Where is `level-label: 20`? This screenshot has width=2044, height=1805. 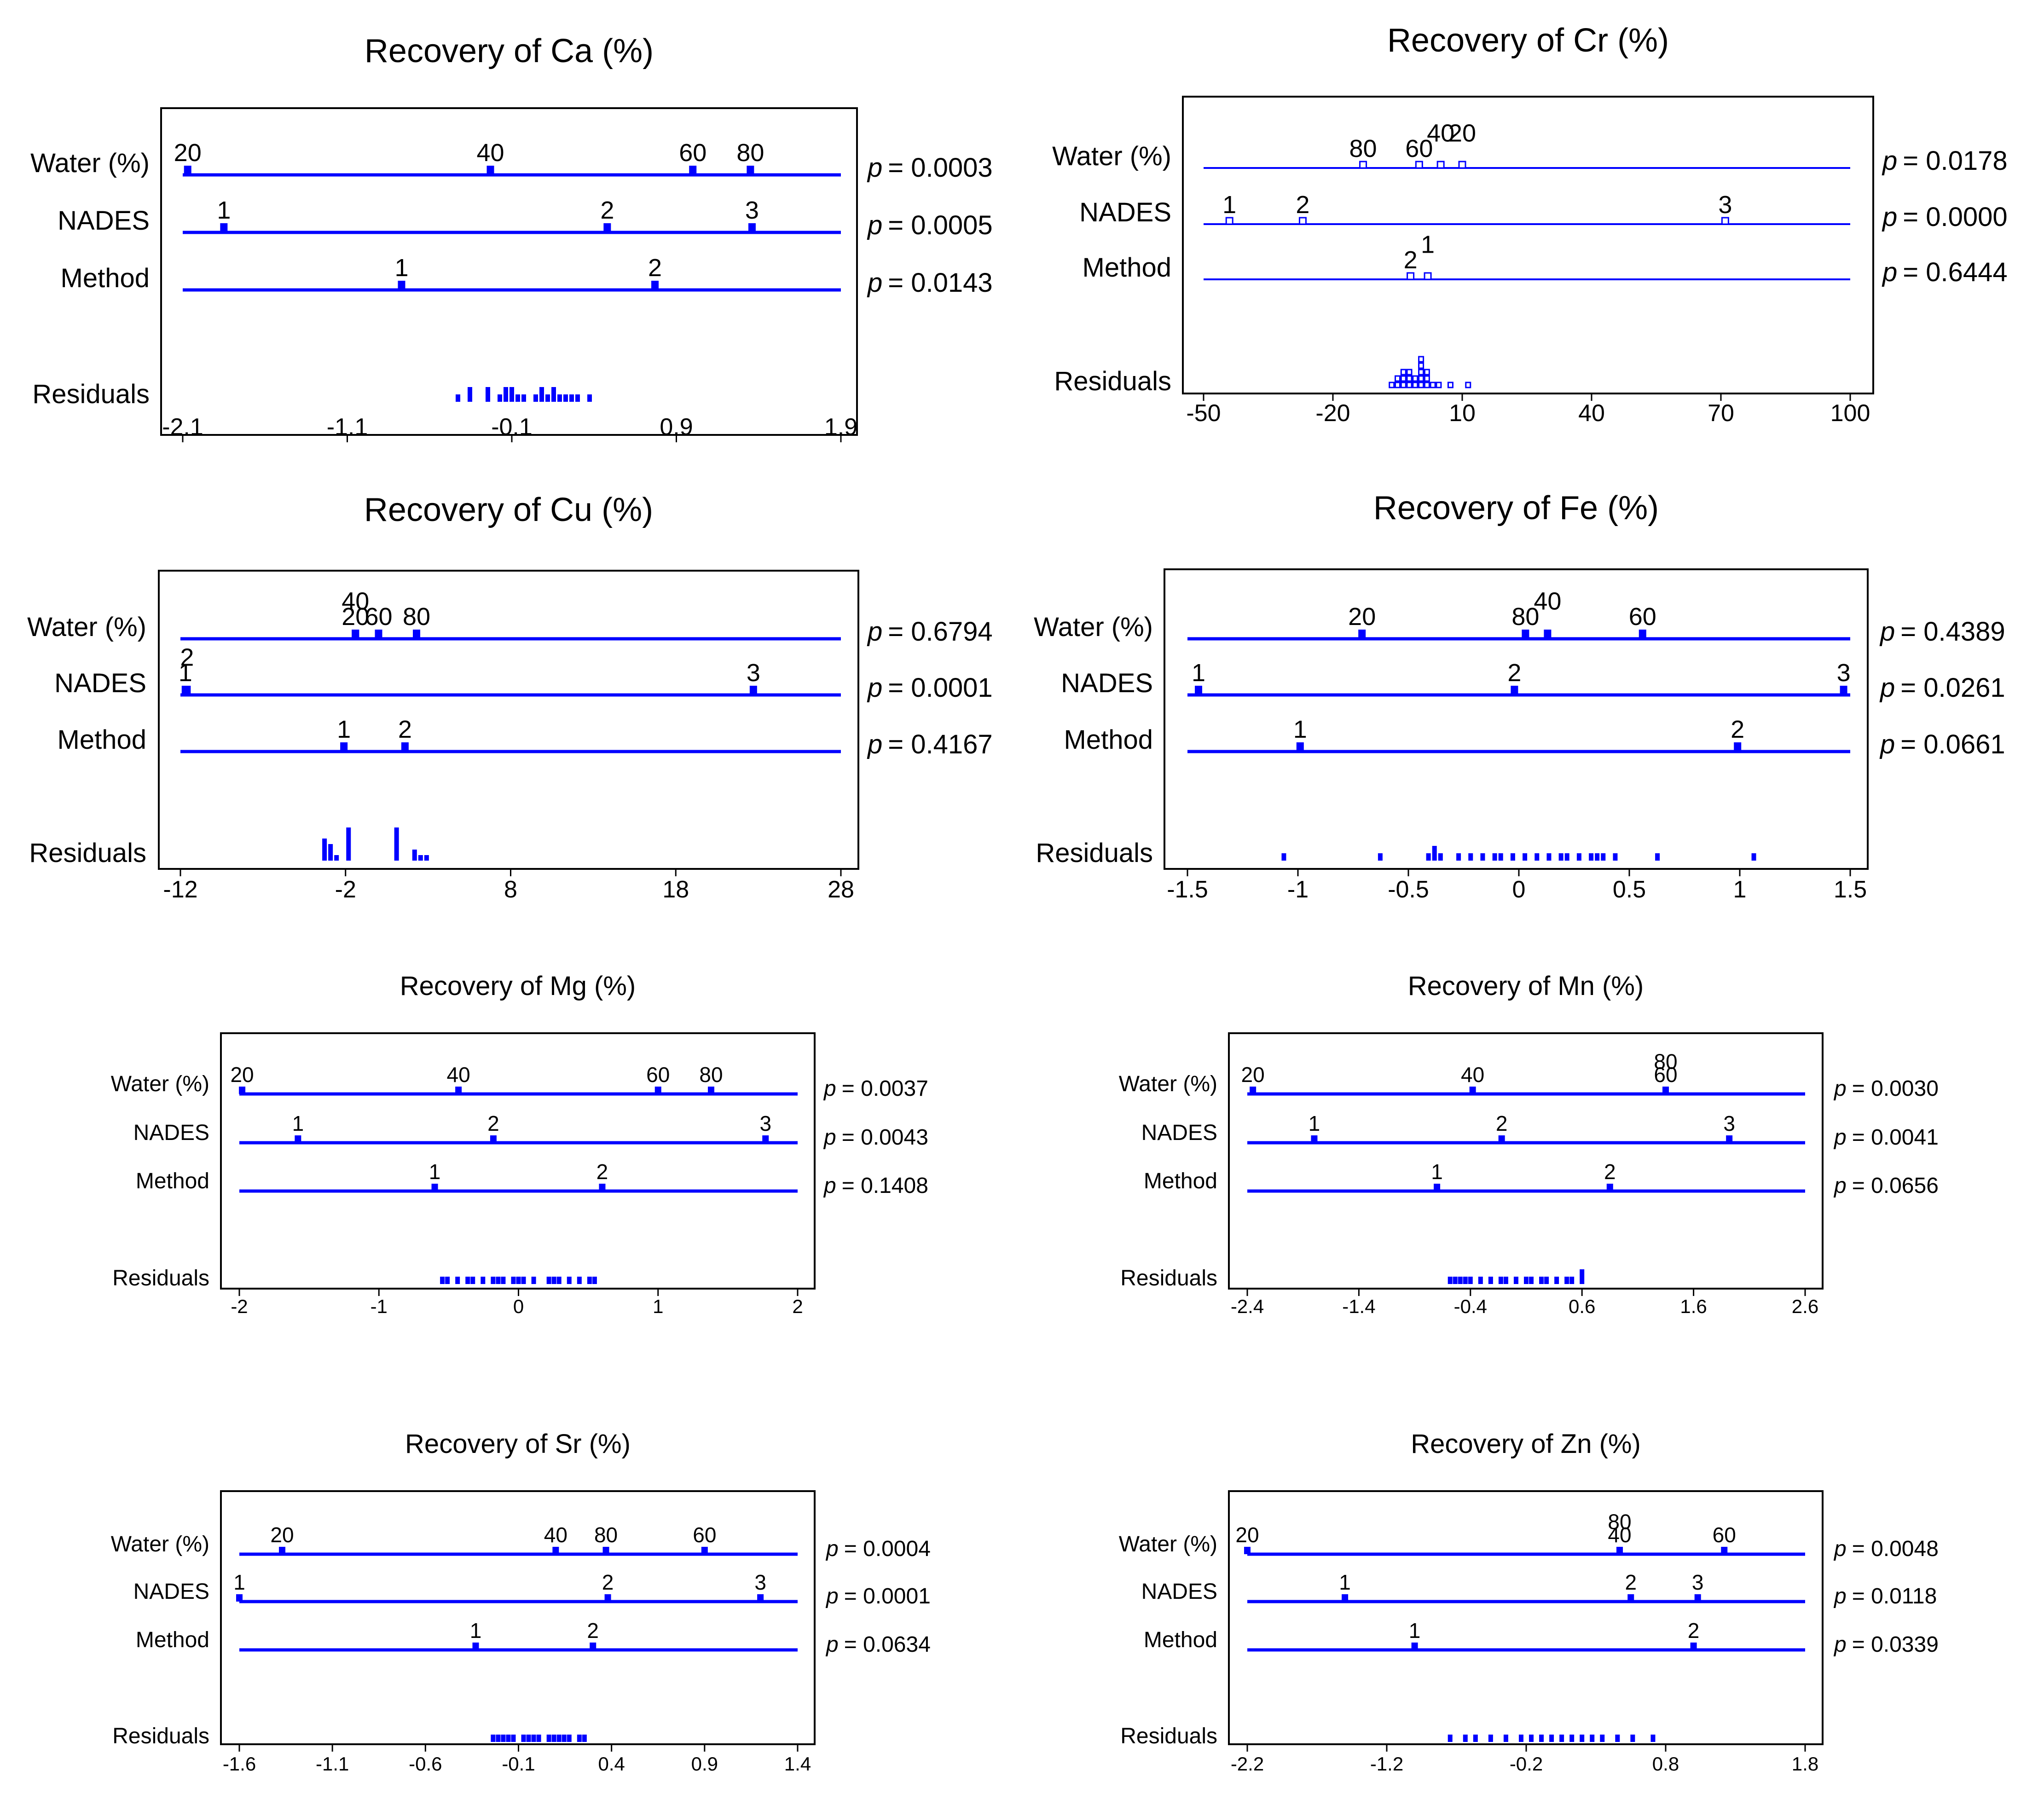 level-label: 20 is located at coordinates (282, 1535).